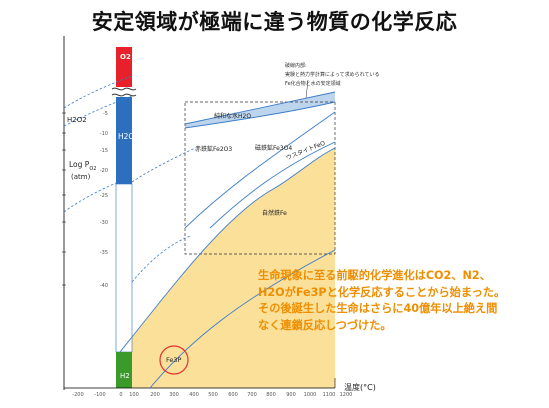 This screenshot has width=549, height=408. What do you see at coordinates (155, 395) in the screenshot?
I see `x-tick-label: 200` at bounding box center [155, 395].